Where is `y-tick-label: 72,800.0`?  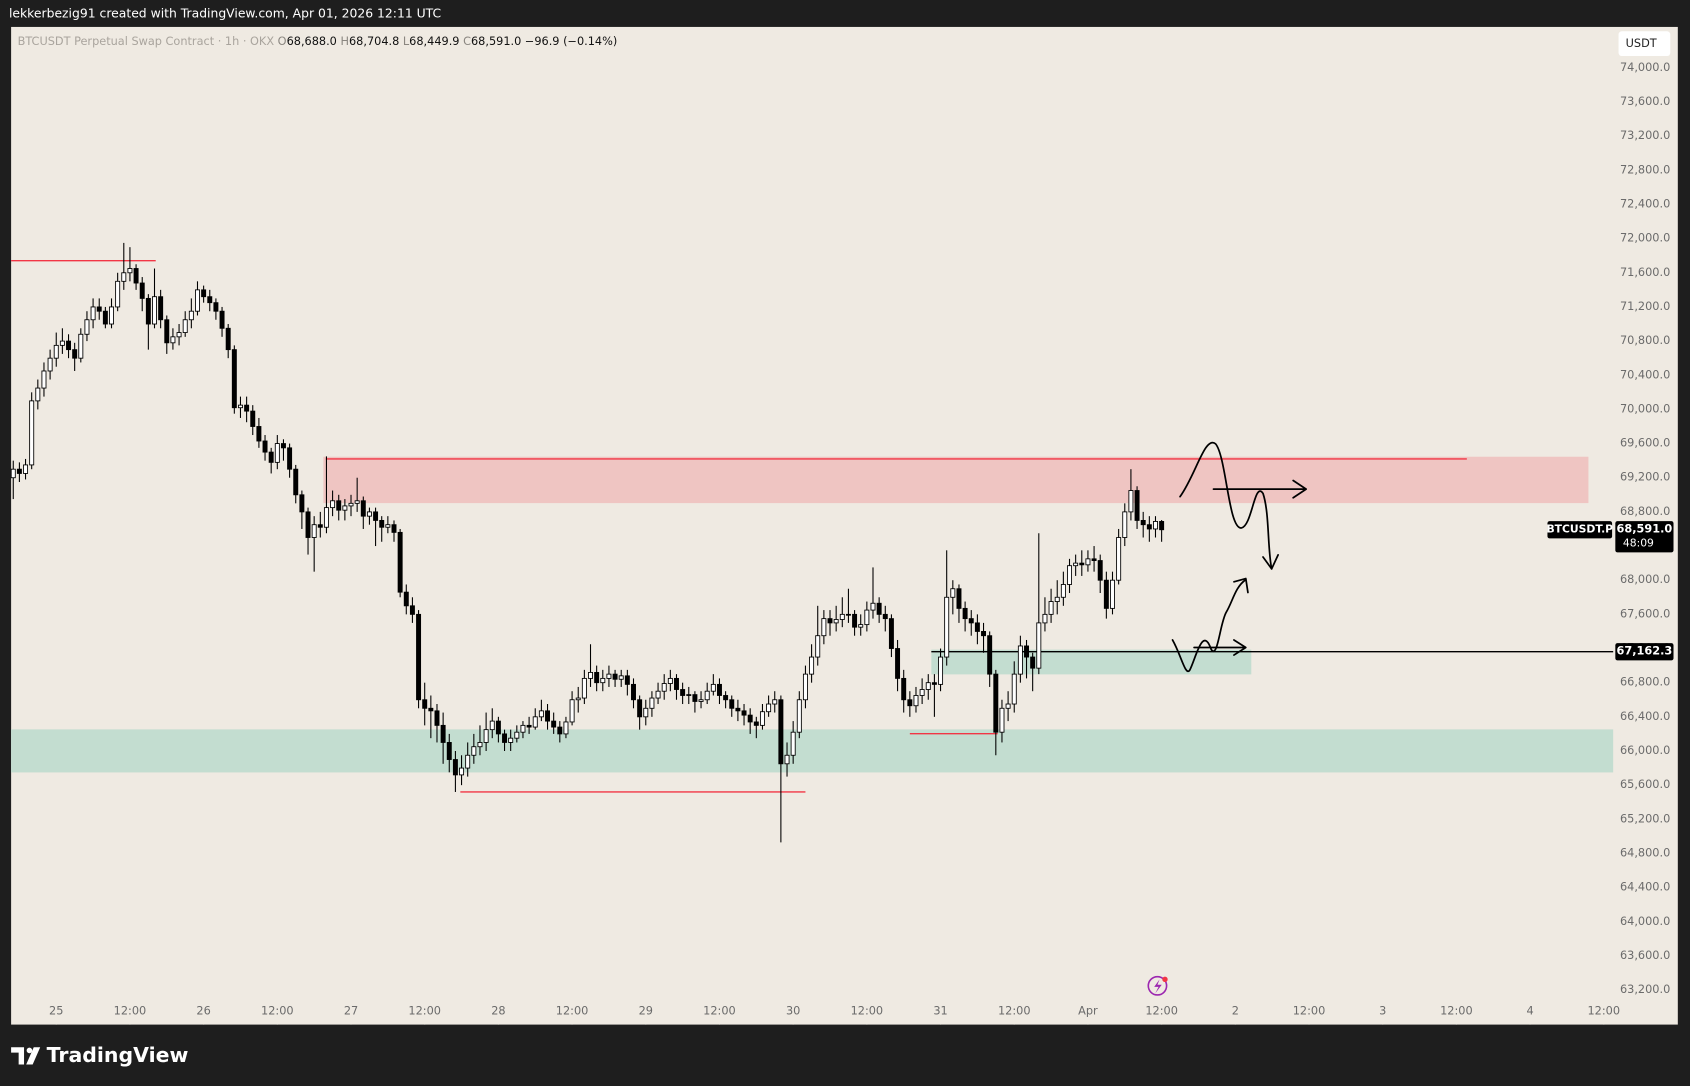
y-tick-label: 72,800.0 is located at coordinates (1645, 169).